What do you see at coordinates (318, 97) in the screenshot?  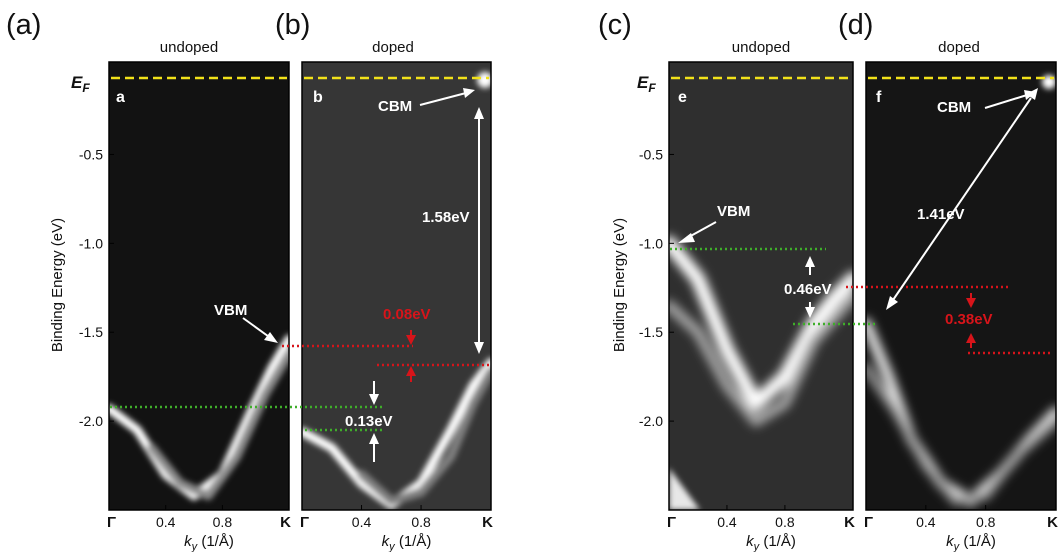 I see `panel-b-inset-letter: b` at bounding box center [318, 97].